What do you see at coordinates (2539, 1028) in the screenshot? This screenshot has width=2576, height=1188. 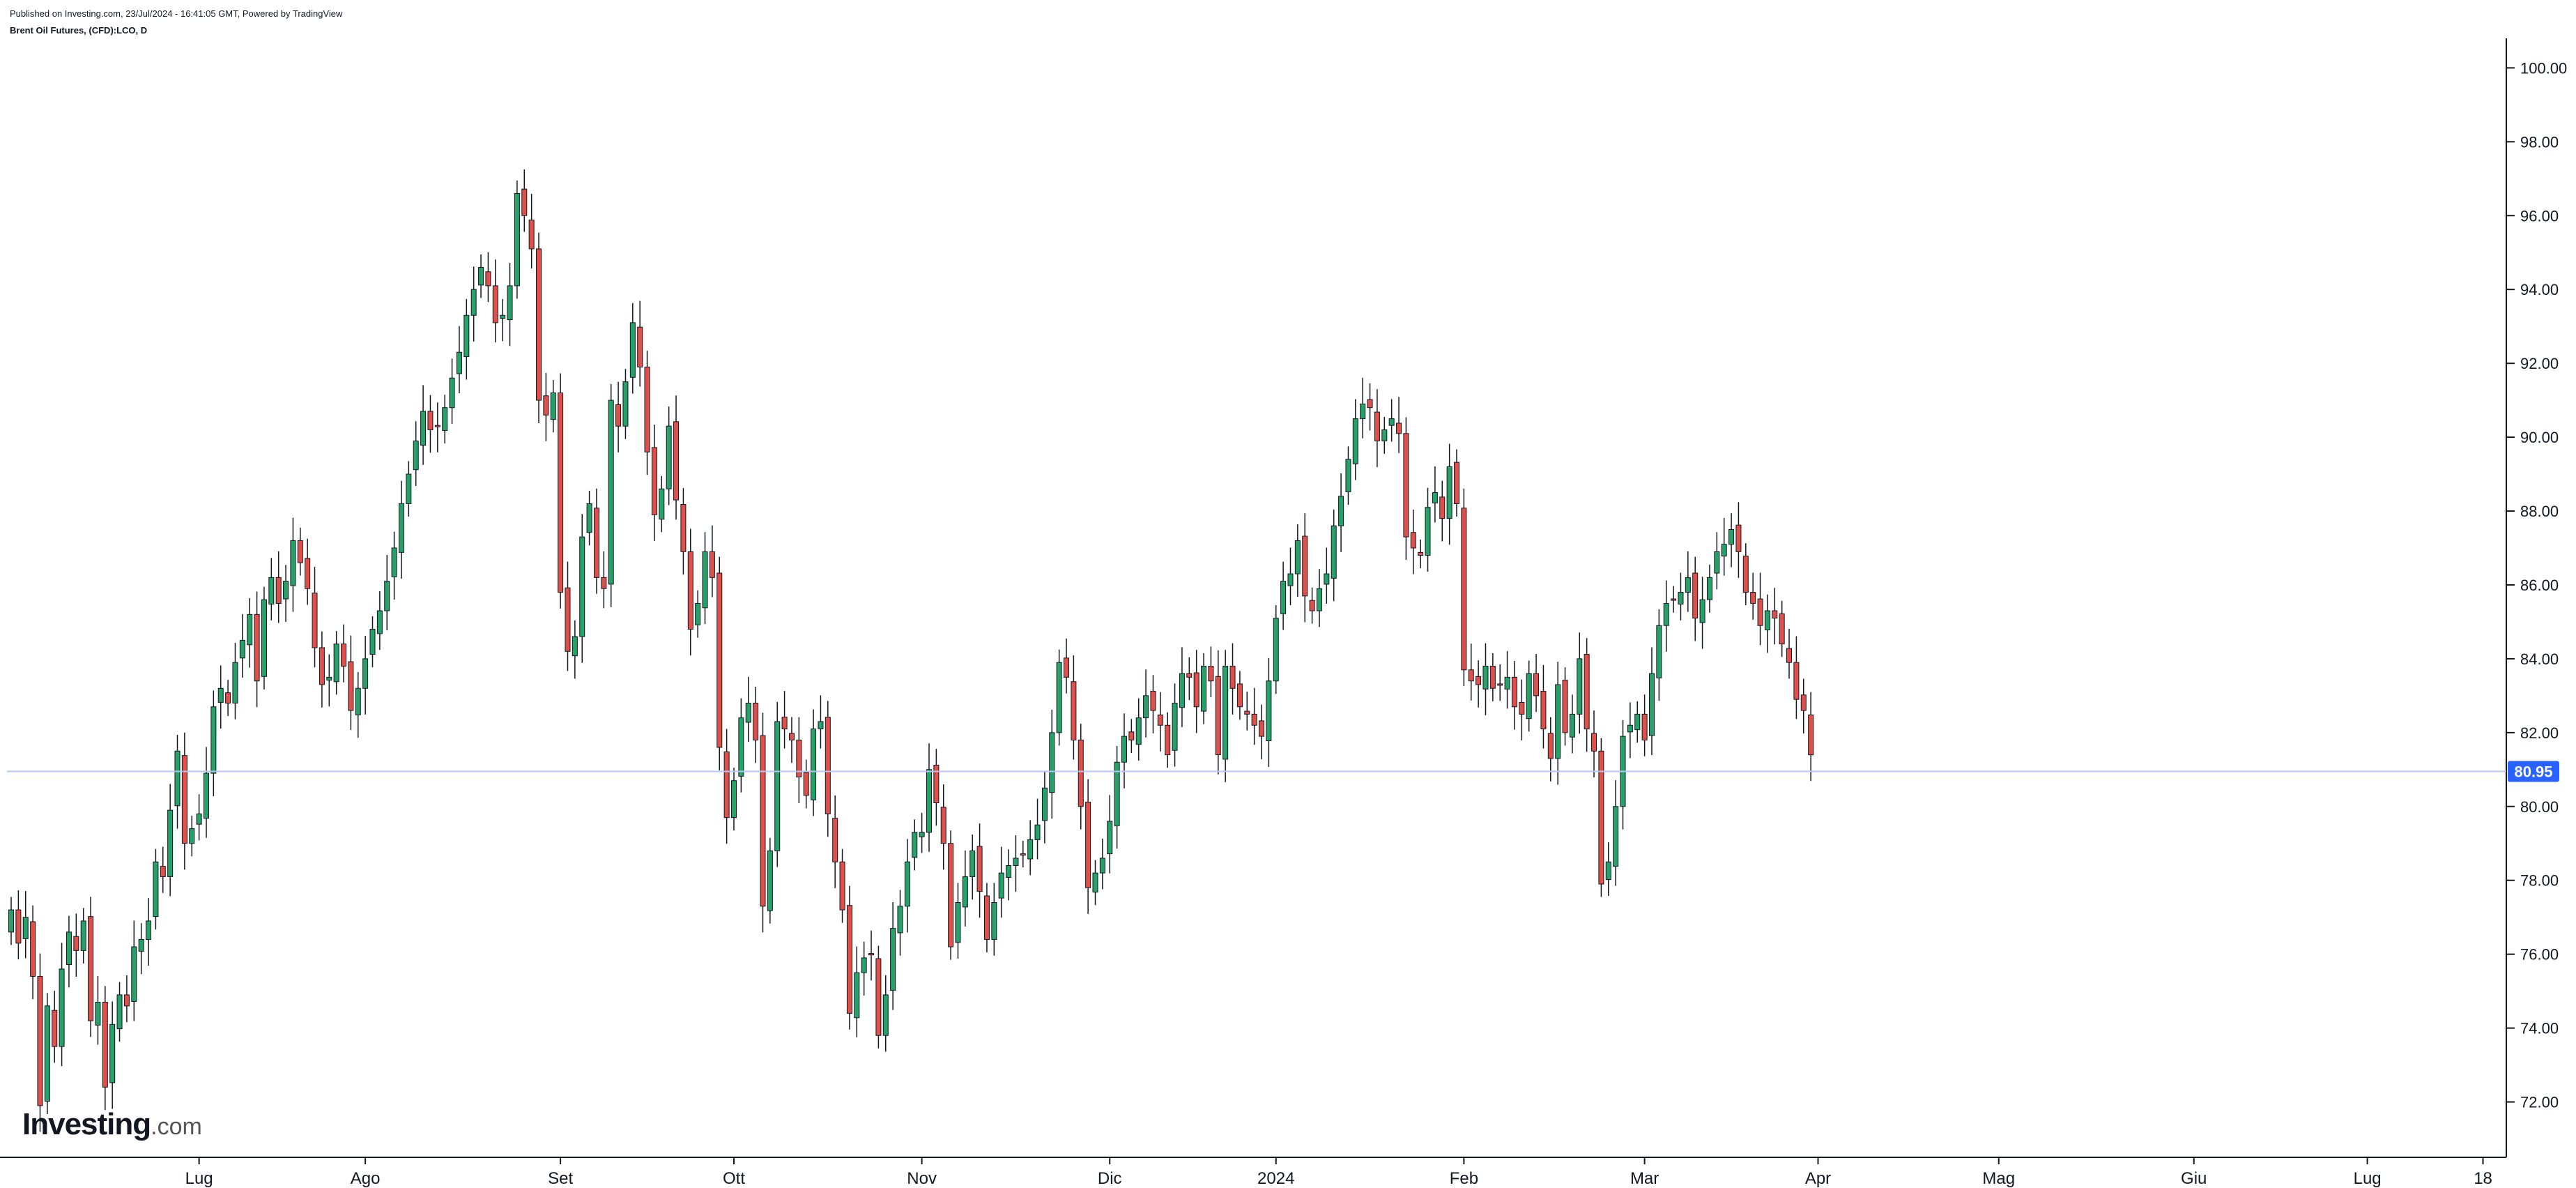 I see `y-tick-label: 74.00` at bounding box center [2539, 1028].